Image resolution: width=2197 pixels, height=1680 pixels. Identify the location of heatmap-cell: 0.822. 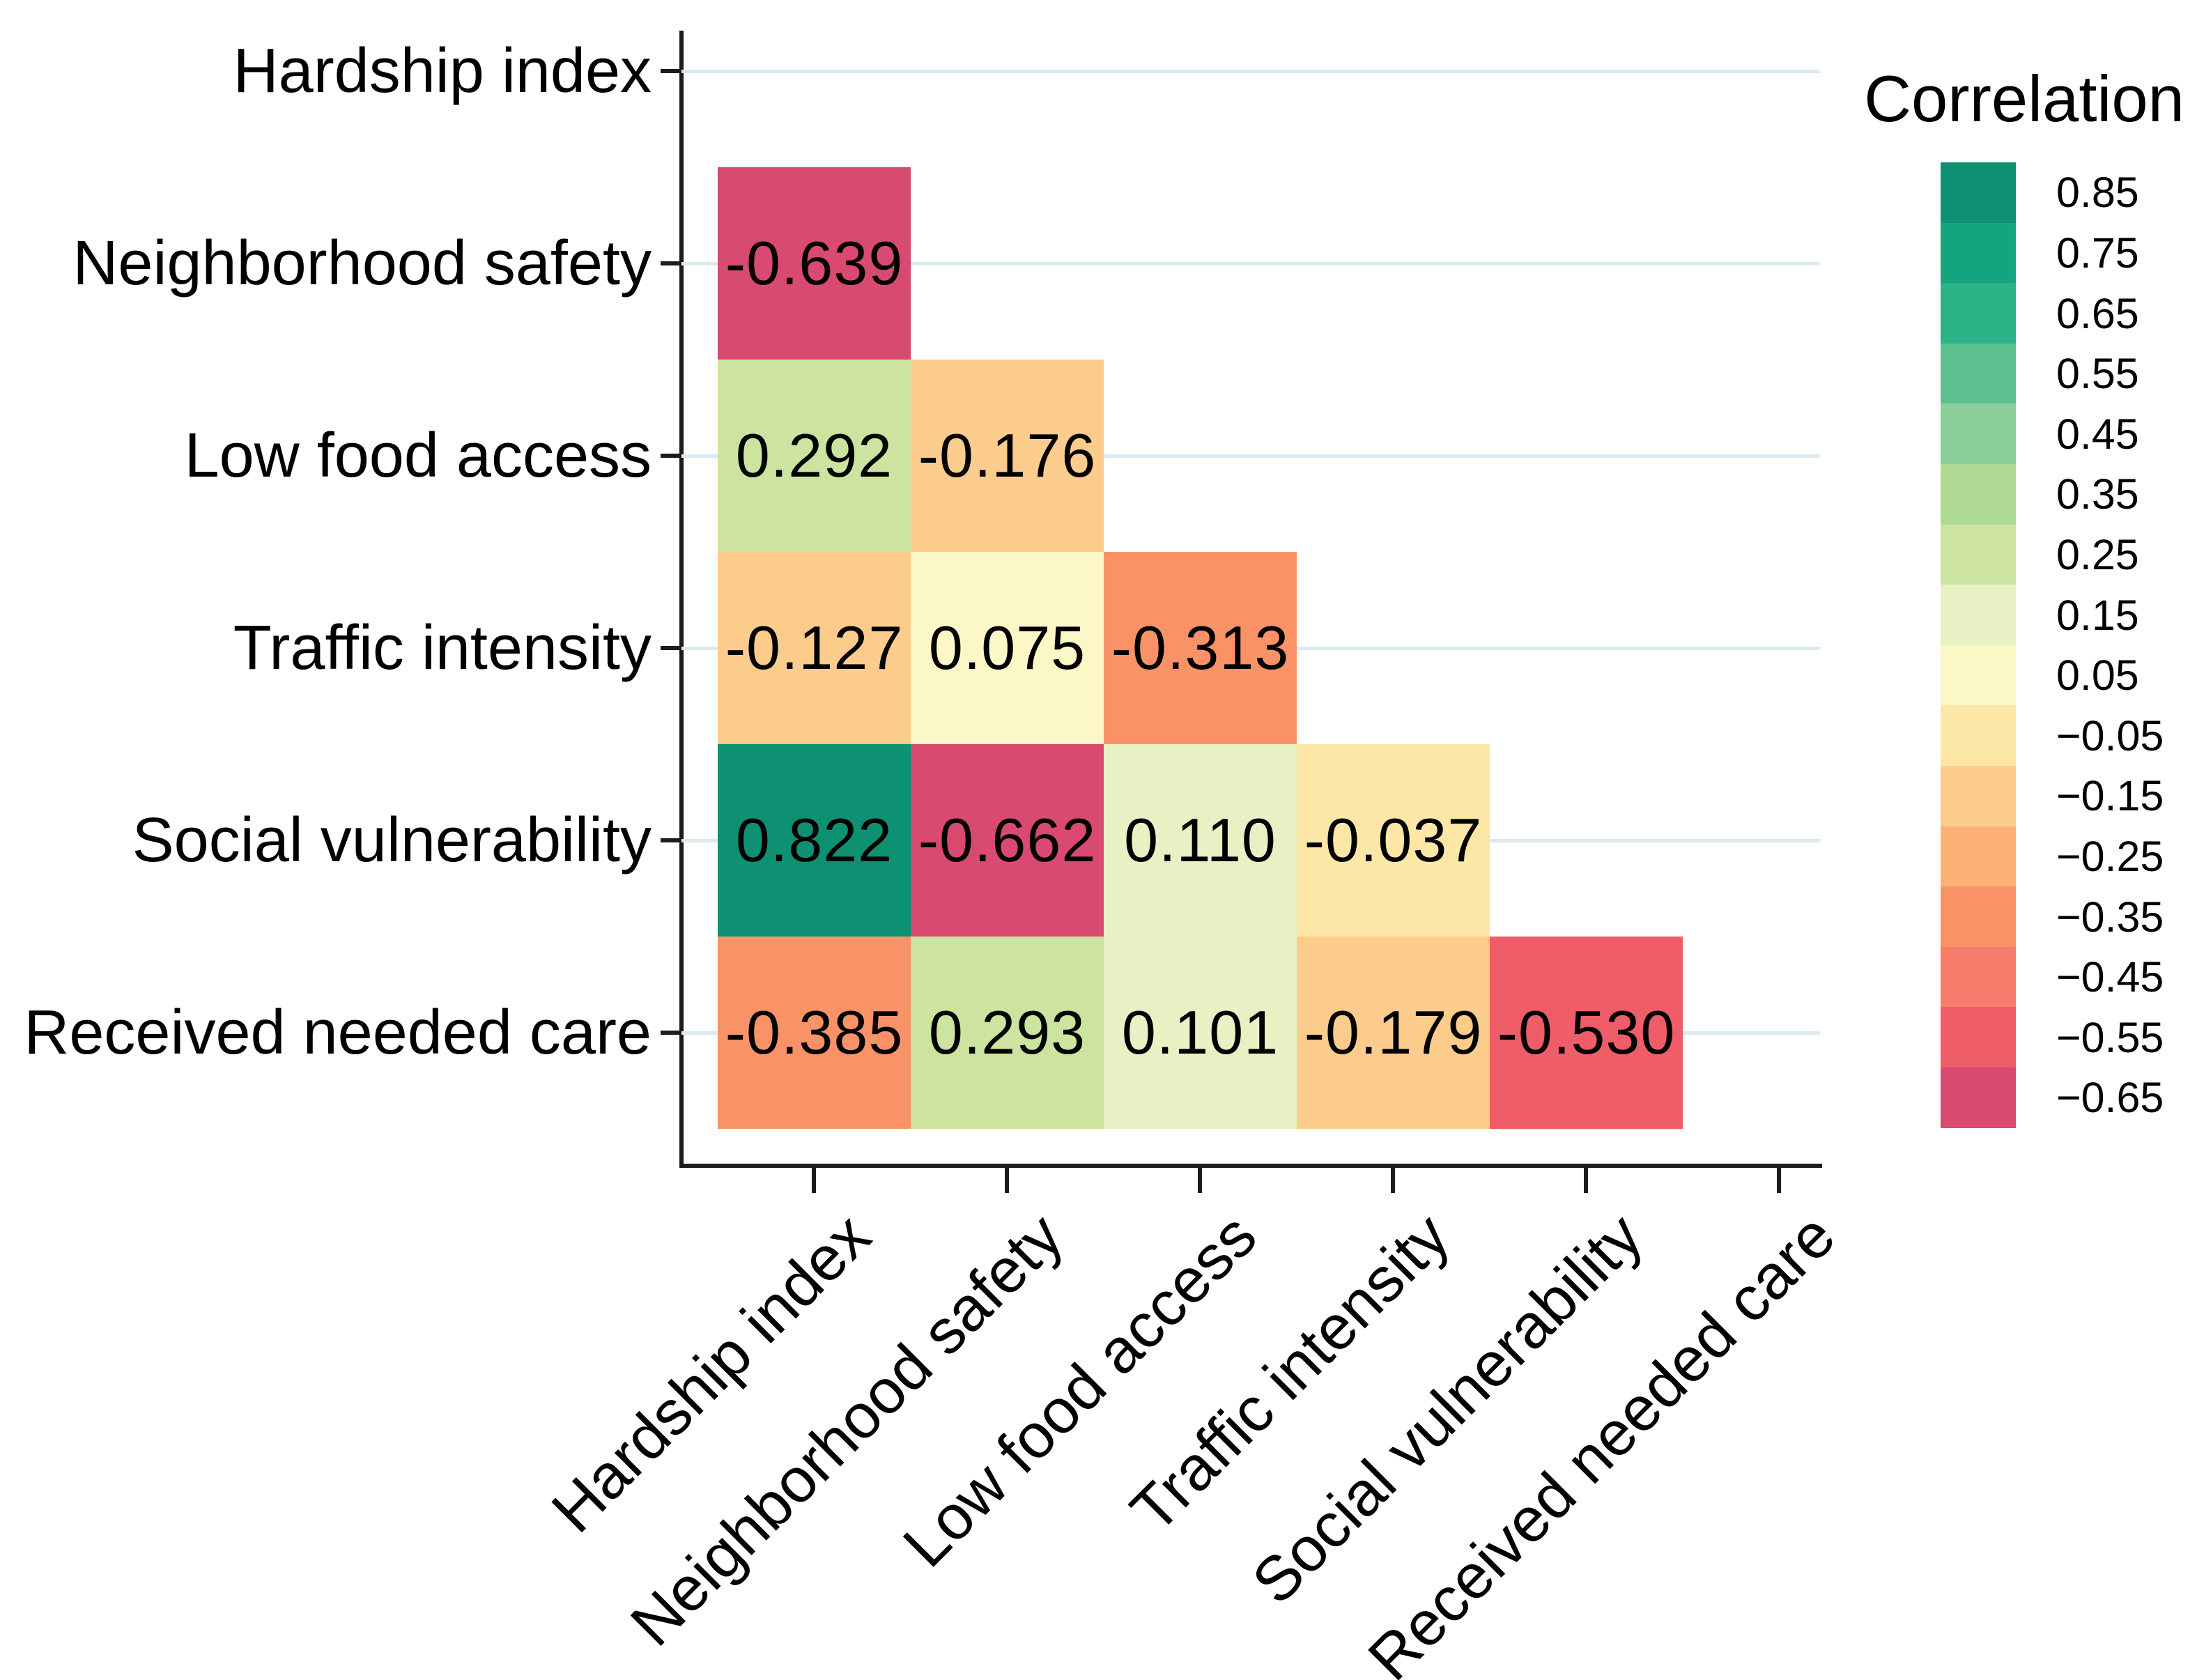
(814, 840).